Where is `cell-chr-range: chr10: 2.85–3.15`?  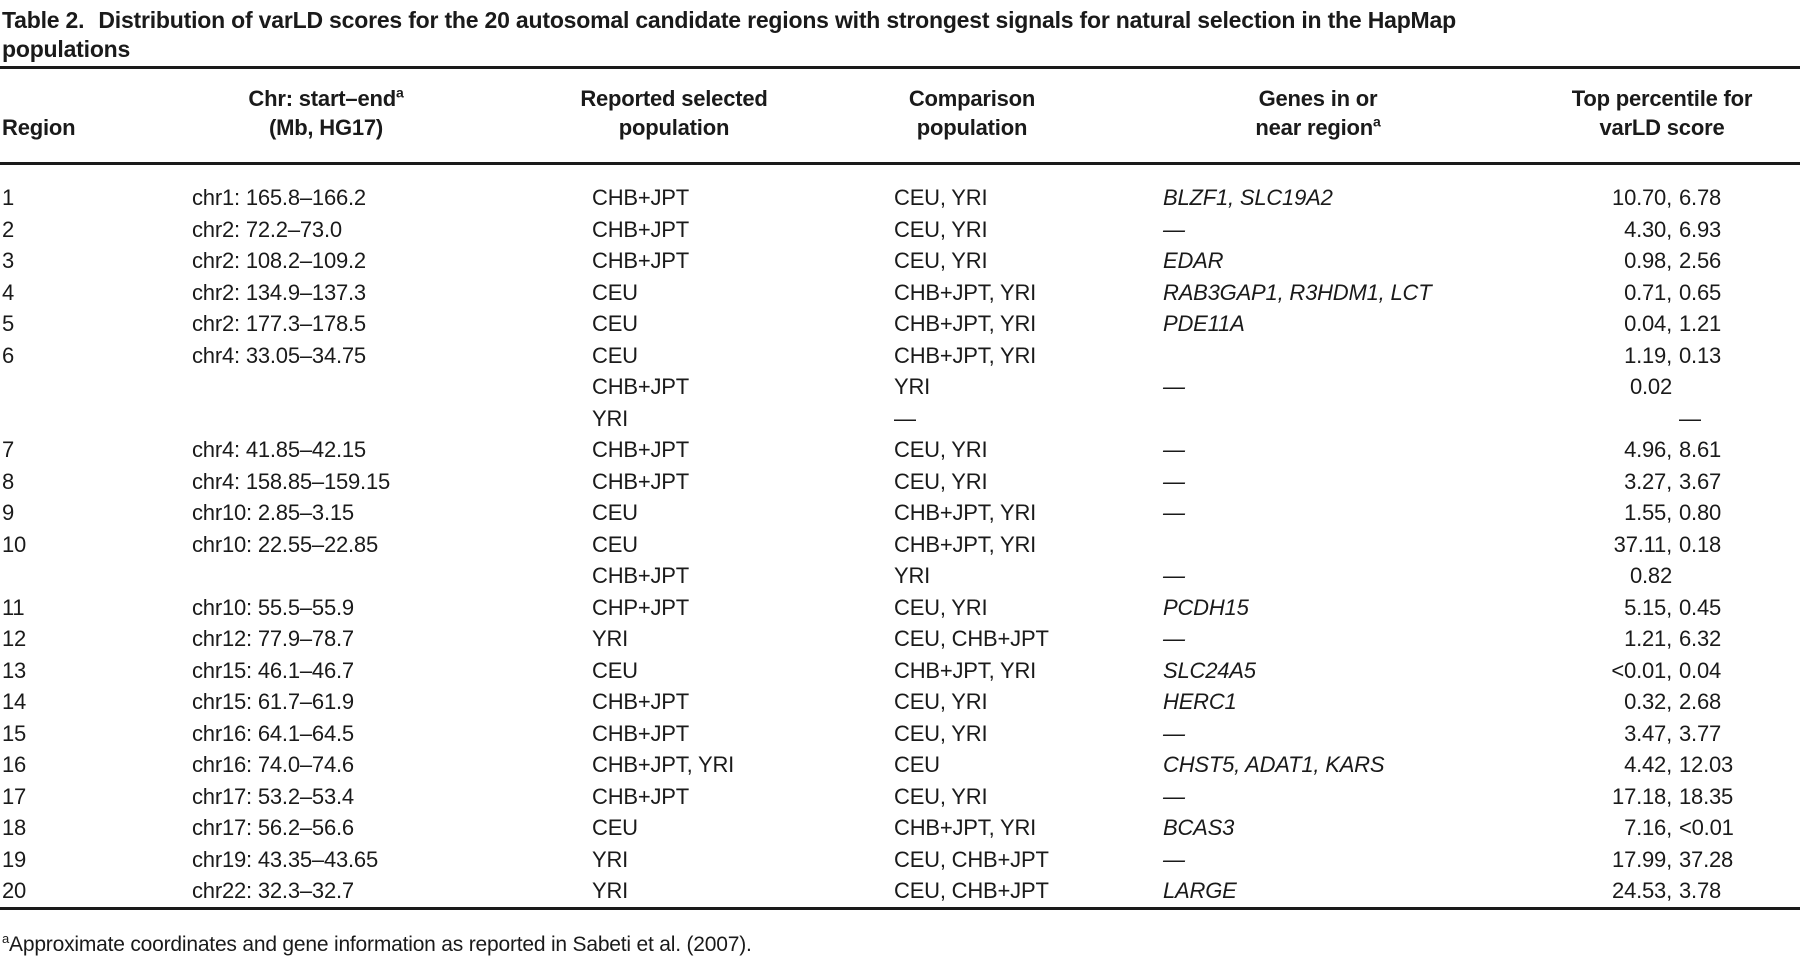
cell-chr-range: chr10: 2.85–3.15 is located at coordinates (273, 512).